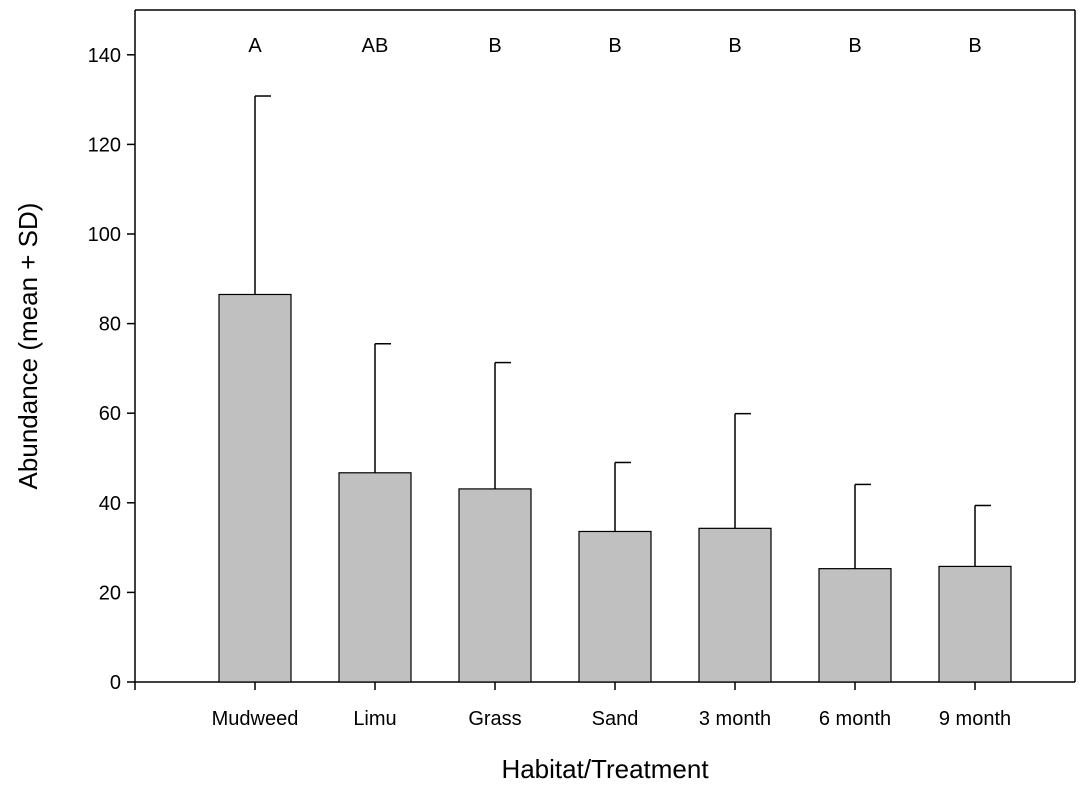 The height and width of the screenshot is (792, 1086). What do you see at coordinates (974, 46) in the screenshot?
I see `group-letter-9-month: B` at bounding box center [974, 46].